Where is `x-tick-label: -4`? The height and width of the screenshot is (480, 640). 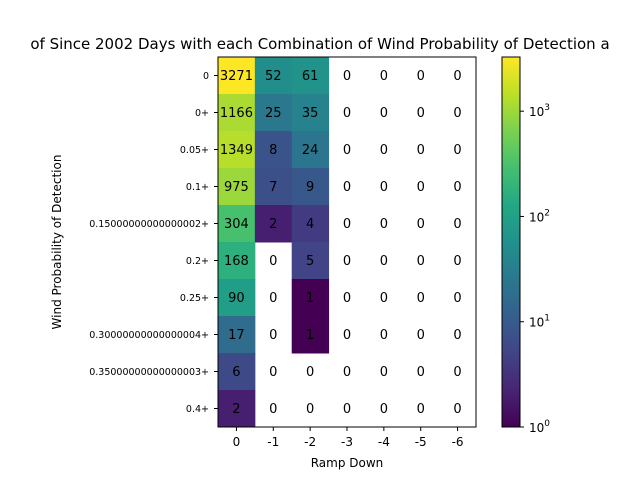
x-tick-label: -4 is located at coordinates (384, 442).